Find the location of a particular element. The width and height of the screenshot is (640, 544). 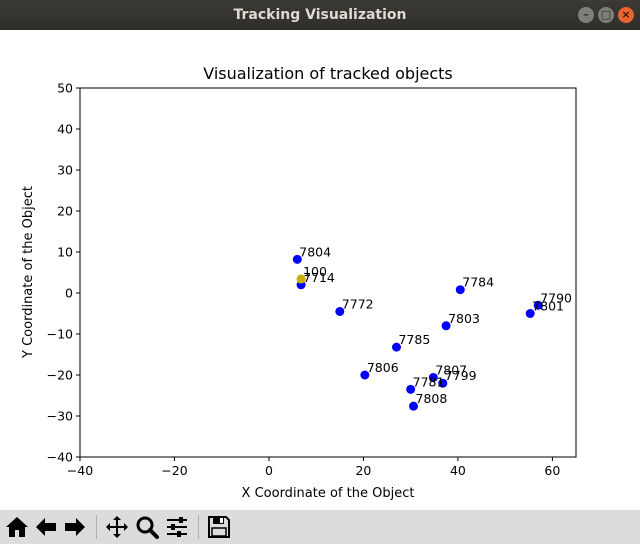

y-tick-label: −10 is located at coordinates (60, 334).